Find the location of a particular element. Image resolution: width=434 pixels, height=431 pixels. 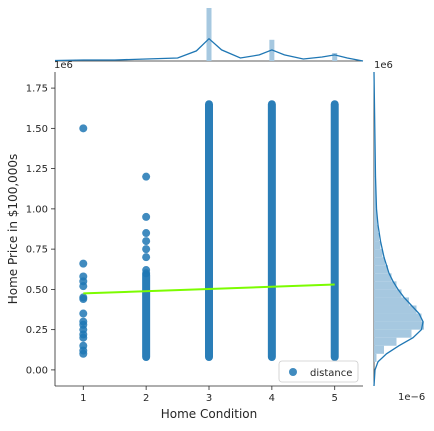

top-hist-bar is located at coordinates (209, 34).